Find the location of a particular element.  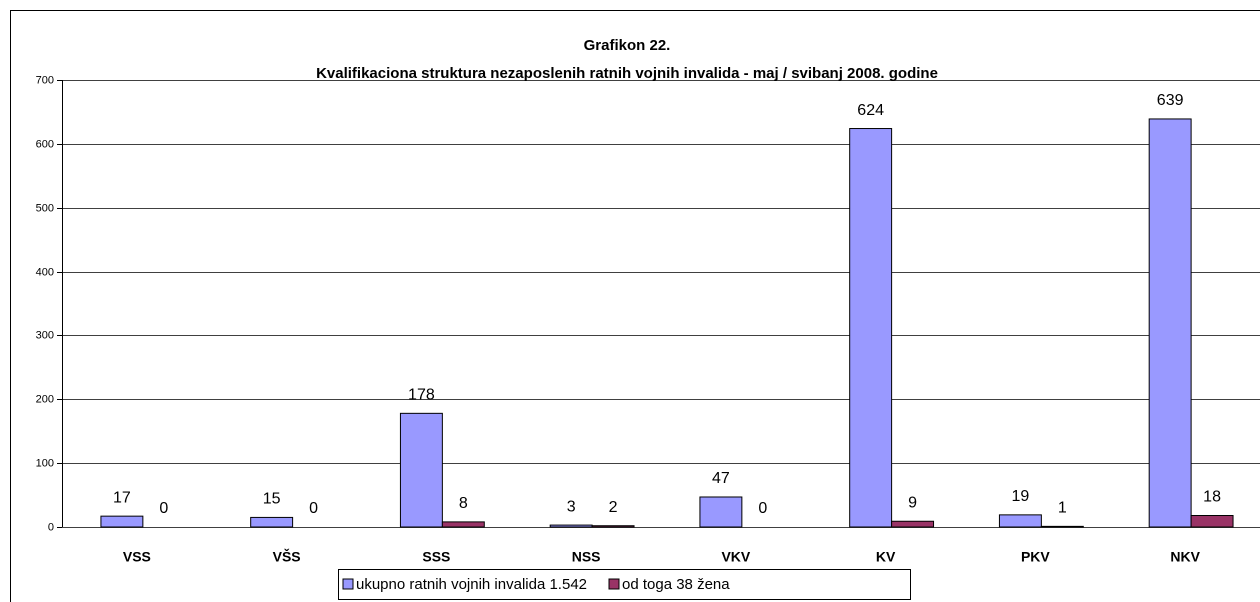

y-tick-label: 300 is located at coordinates (45, 335).